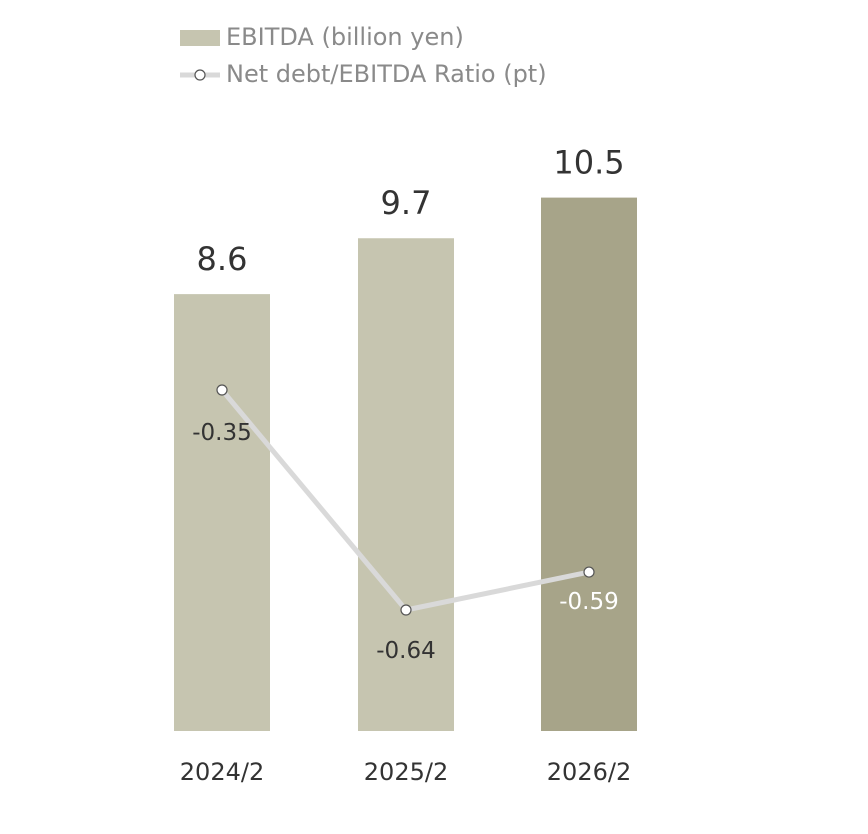  I want to click on legend-swatch-ratio-marker, so click(200, 75).